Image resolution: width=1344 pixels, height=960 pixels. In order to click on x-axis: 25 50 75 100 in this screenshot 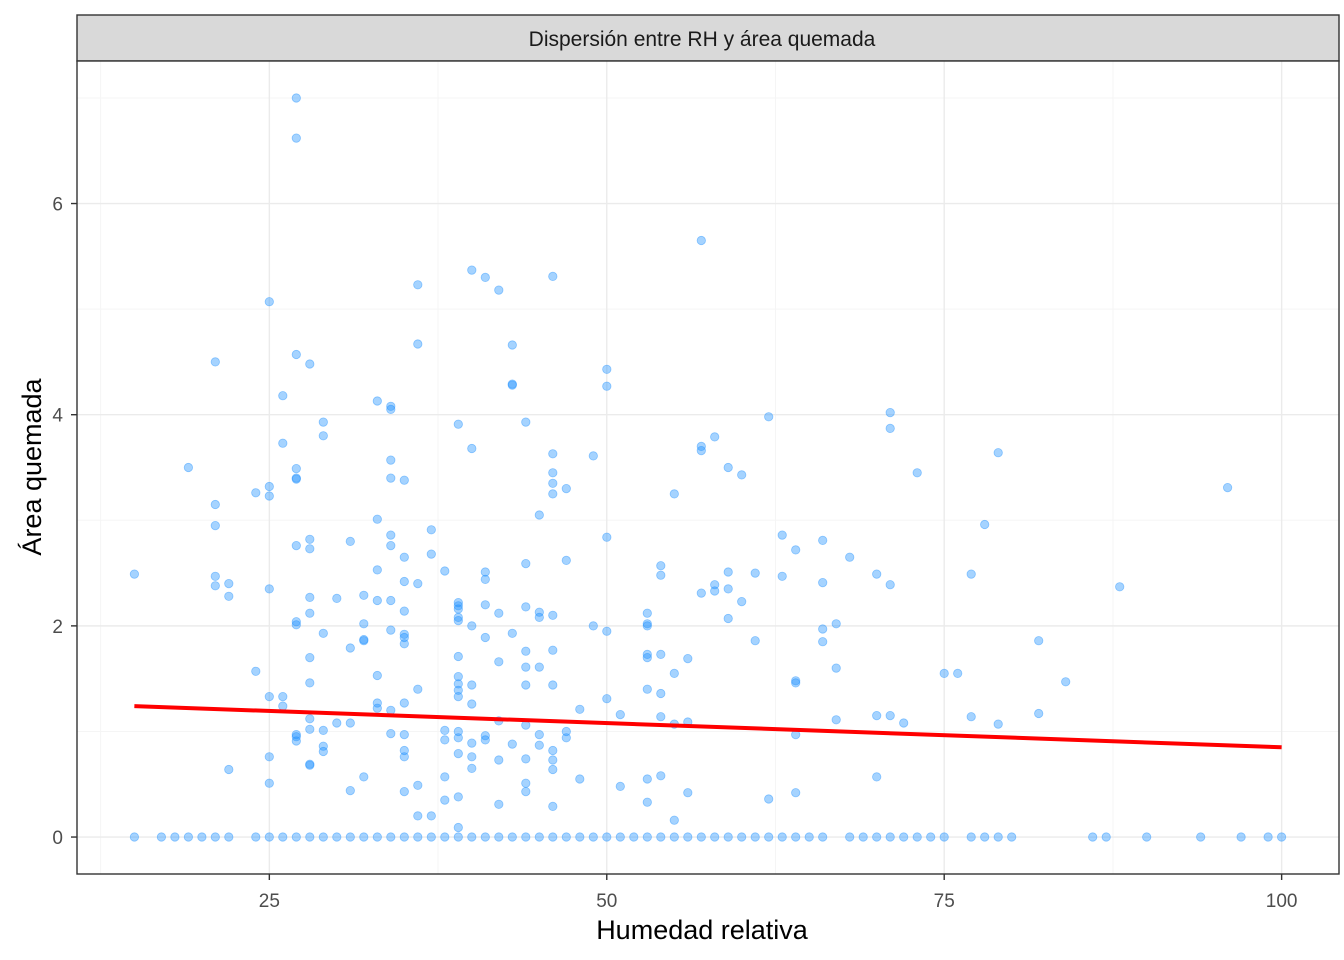, I will do `click(778, 893)`.